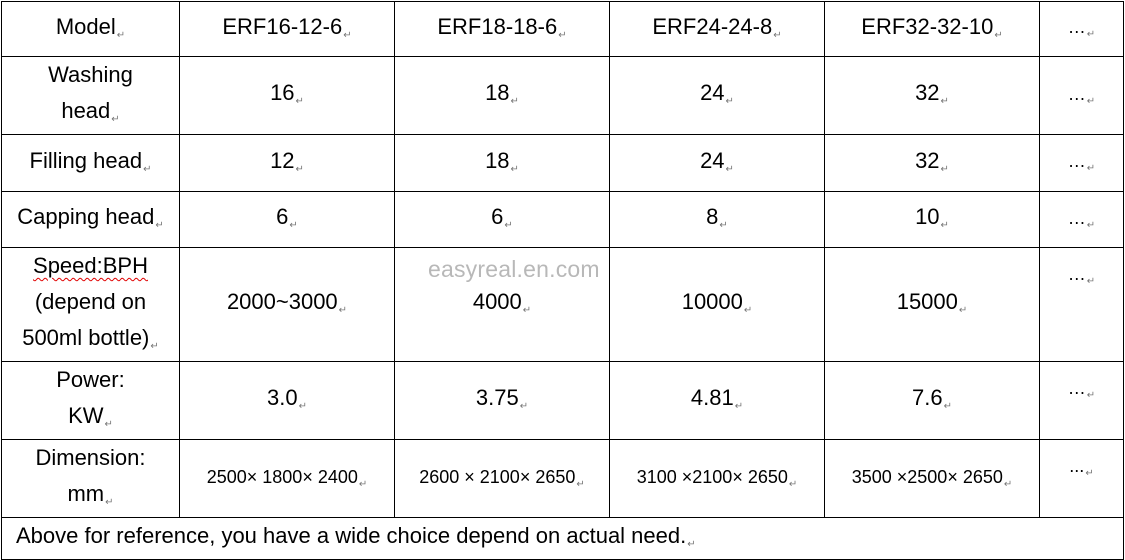  Describe the element at coordinates (90, 219) in the screenshot. I see `label-capping-head: Capping head↵` at that location.